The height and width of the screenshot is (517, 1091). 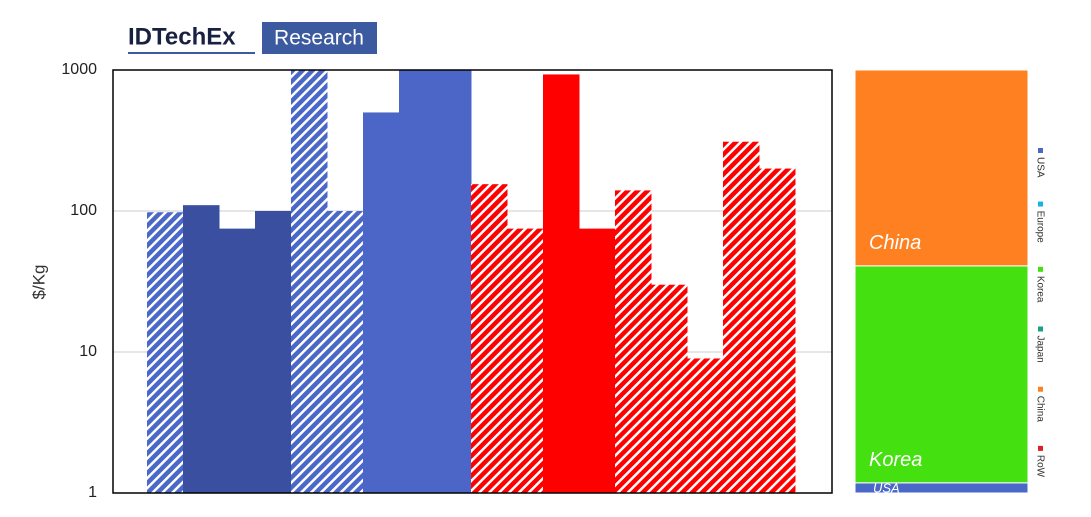 What do you see at coordinates (92, 492) in the screenshot?
I see `y-tick-label: 1` at bounding box center [92, 492].